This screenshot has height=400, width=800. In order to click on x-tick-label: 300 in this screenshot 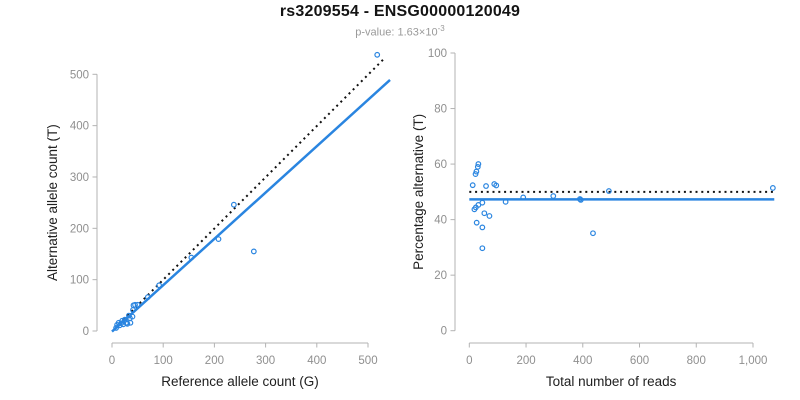, I will do `click(265, 361)`.